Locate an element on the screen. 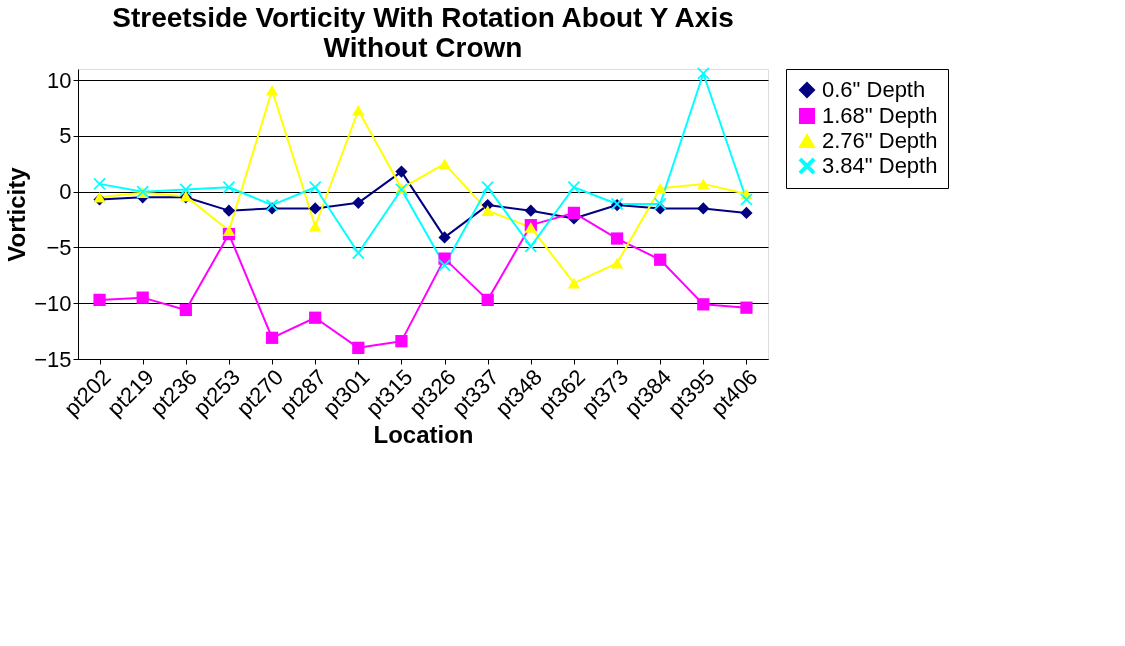 This screenshot has width=1125, height=646. text: Streetside Vorticity With Rotation About Y Axis is located at coordinates (423, 18).